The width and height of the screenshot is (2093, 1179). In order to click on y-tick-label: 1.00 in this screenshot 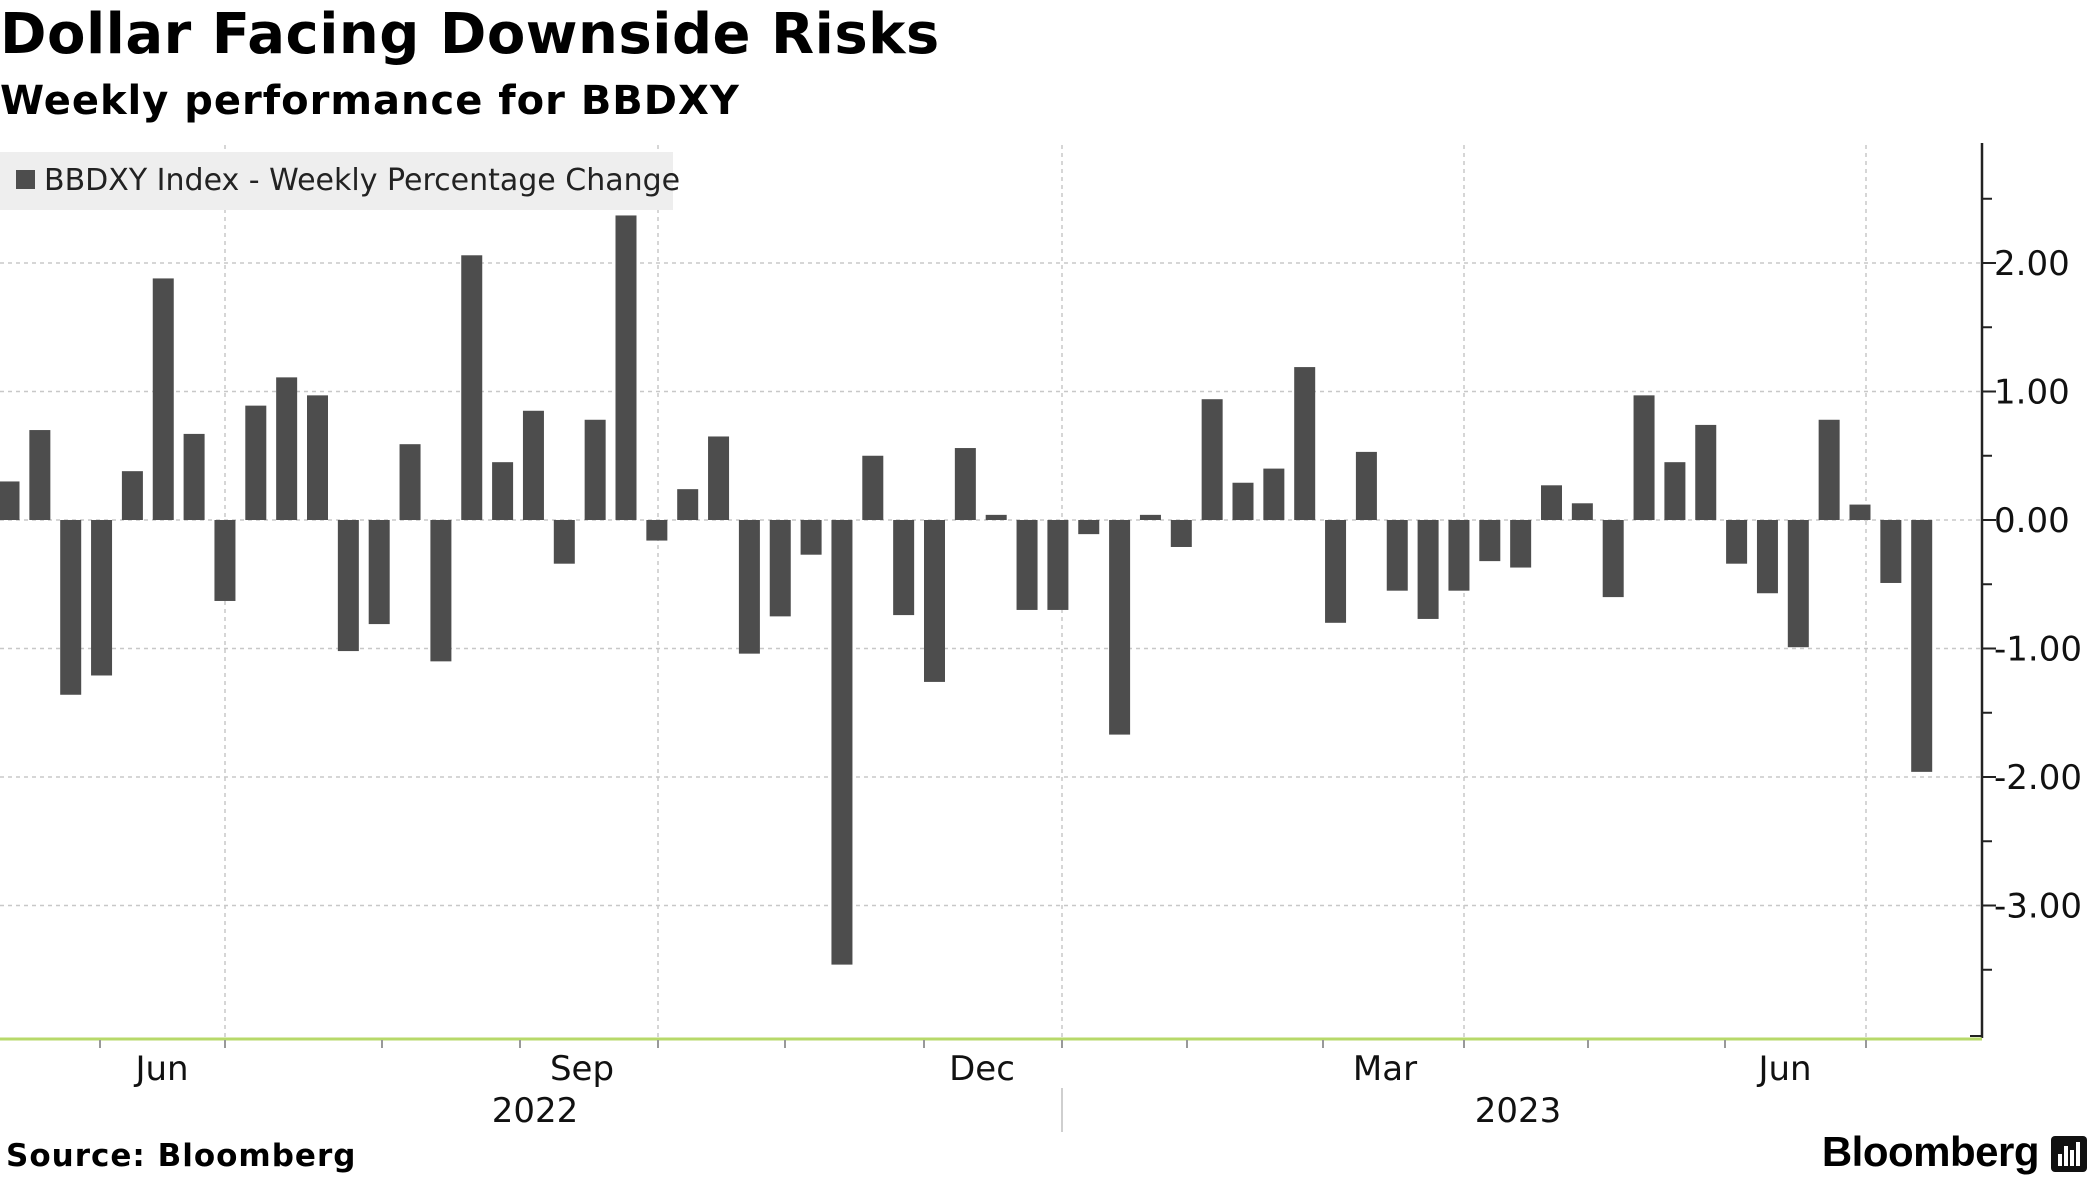, I will do `click(2032, 393)`.